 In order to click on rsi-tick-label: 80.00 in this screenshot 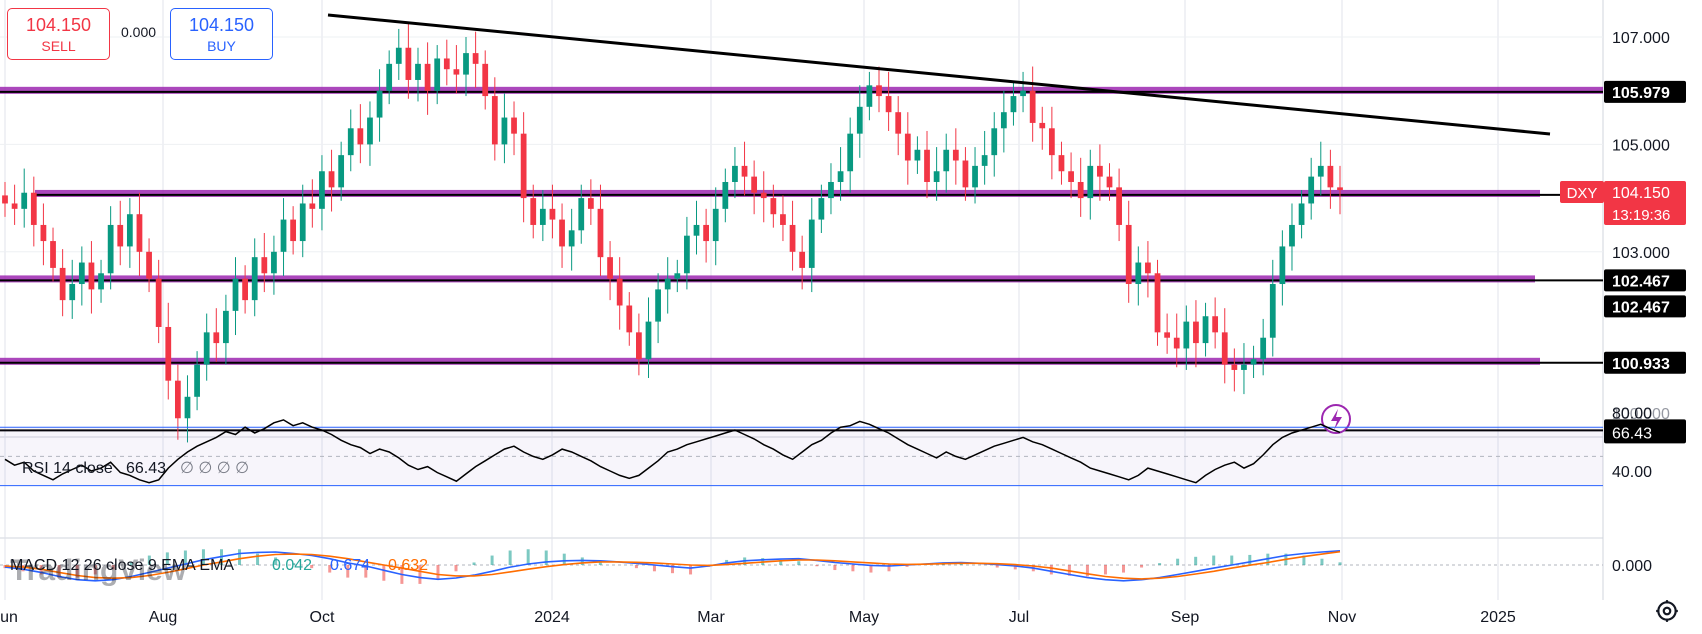, I will do `click(1632, 414)`.